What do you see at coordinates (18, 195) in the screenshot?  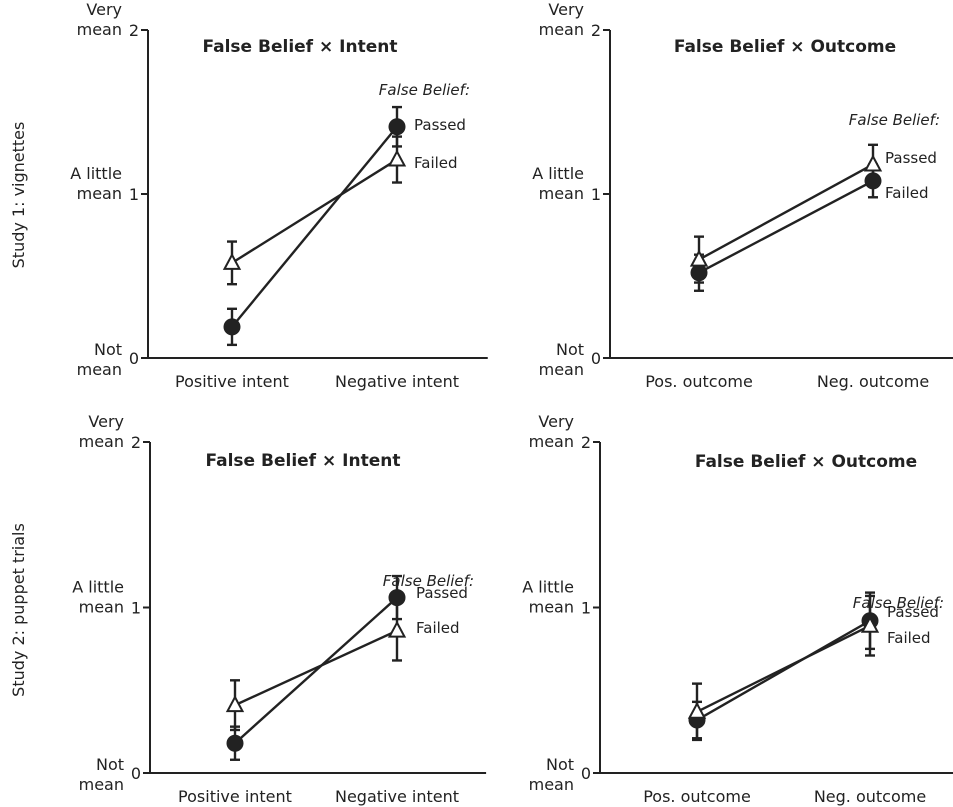 I see `row-label-study-1: Study 1: vignettes` at bounding box center [18, 195].